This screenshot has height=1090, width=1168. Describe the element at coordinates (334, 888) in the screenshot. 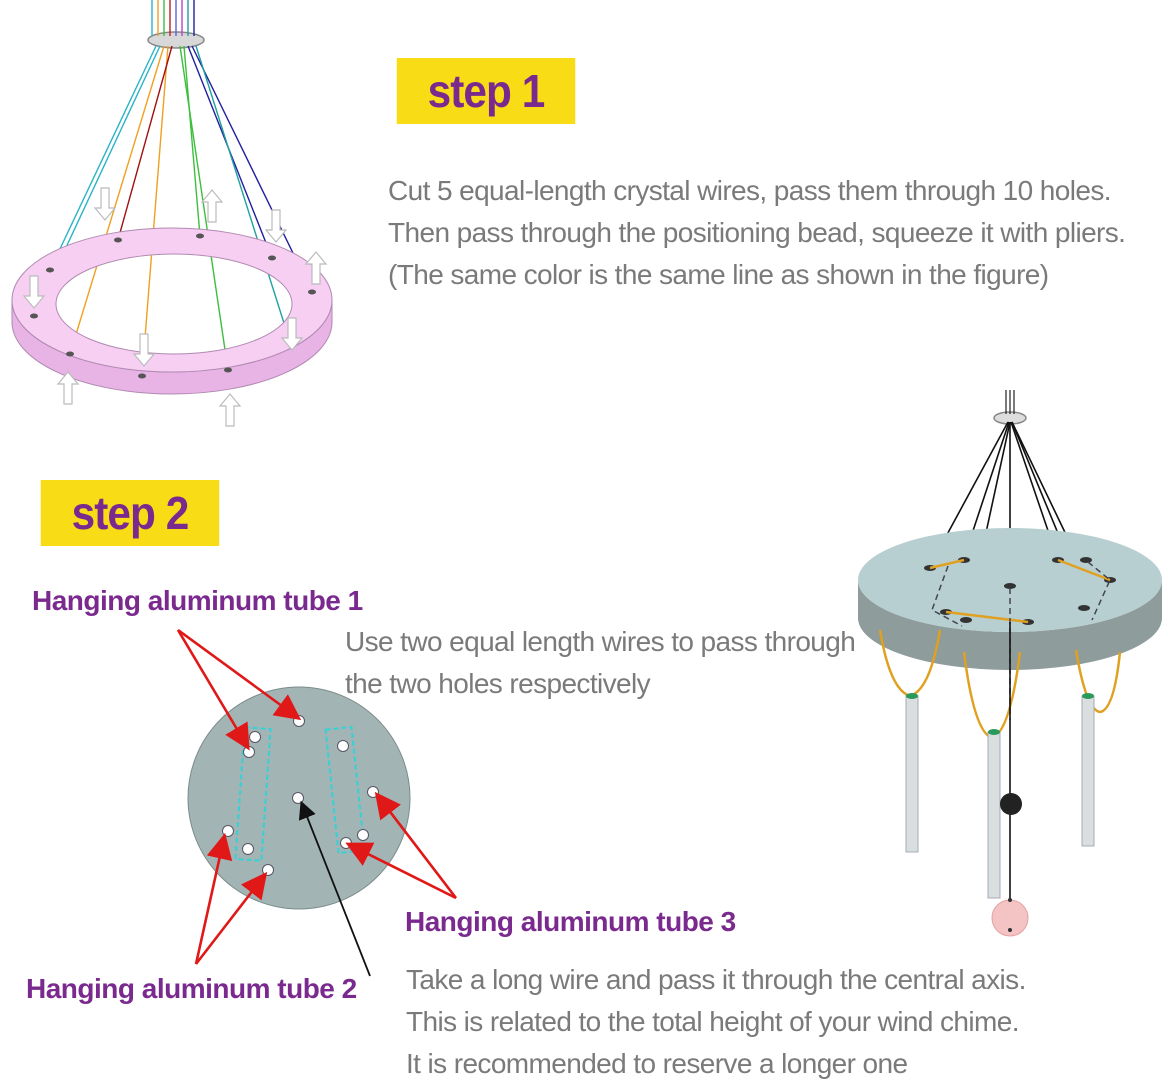

I see `central-axis-arrow` at that location.